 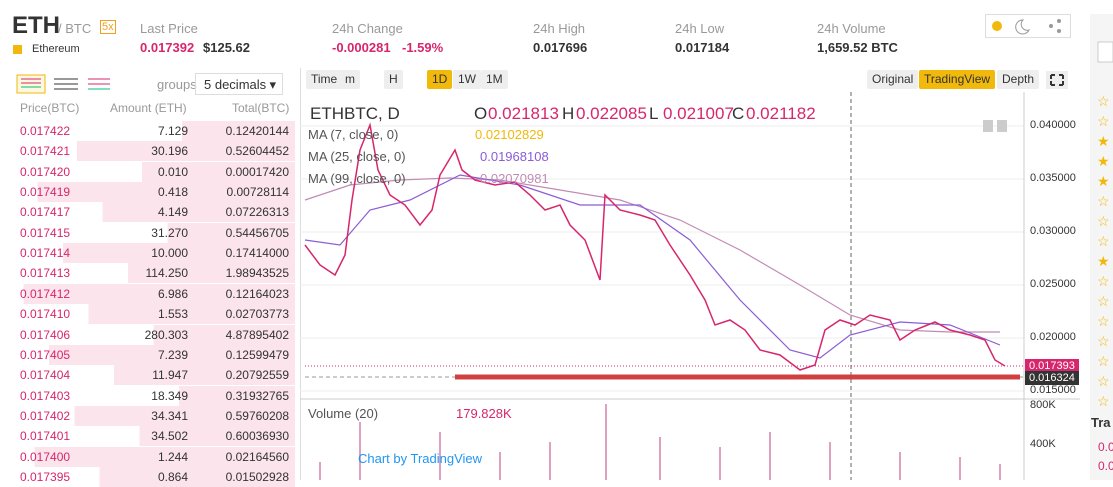 I want to click on amount: 18.349, so click(x=169, y=395).